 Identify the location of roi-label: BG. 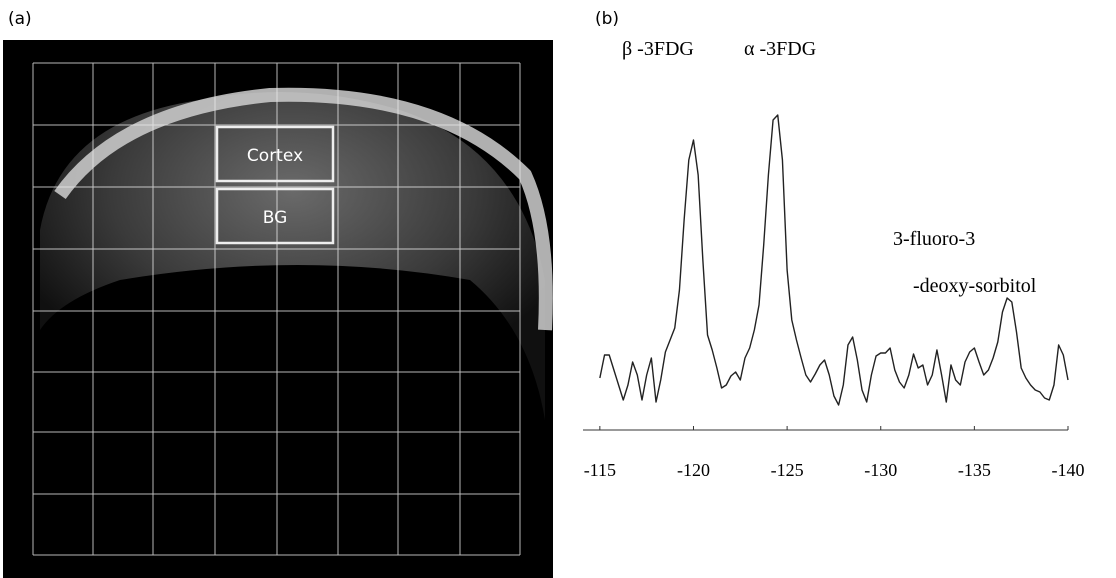
(275, 218).